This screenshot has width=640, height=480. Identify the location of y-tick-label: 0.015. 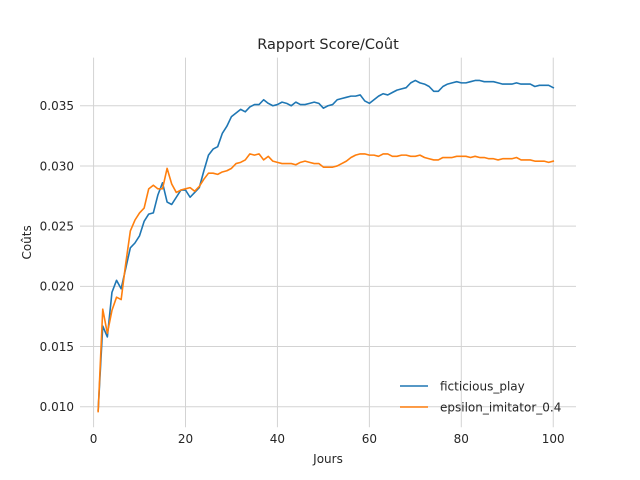
(57, 347).